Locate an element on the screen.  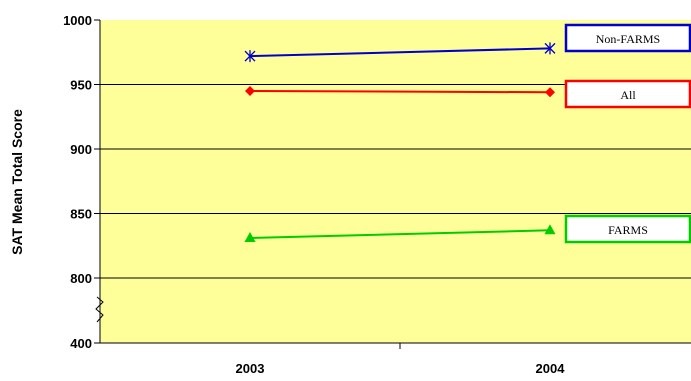
x-tick-label: 2004 is located at coordinates (551, 368).